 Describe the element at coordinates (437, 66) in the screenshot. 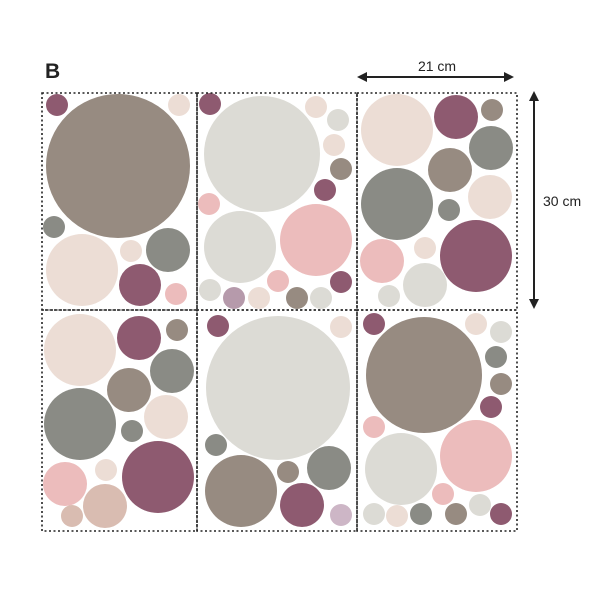

I see `width-label: 21 cm` at that location.